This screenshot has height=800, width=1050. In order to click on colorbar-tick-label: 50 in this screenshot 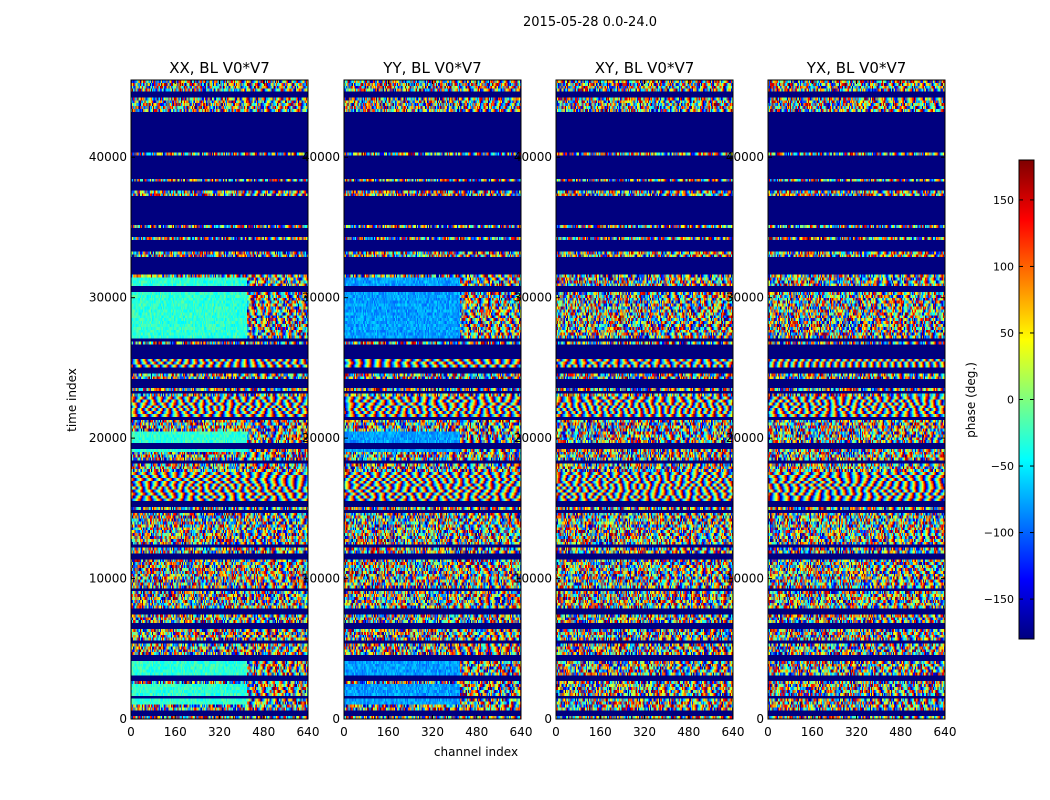, I will do `click(1007, 333)`.